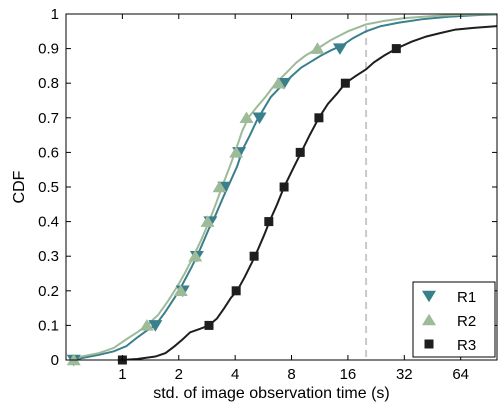  I want to click on y-tick-label: 0.9, so click(48, 49).